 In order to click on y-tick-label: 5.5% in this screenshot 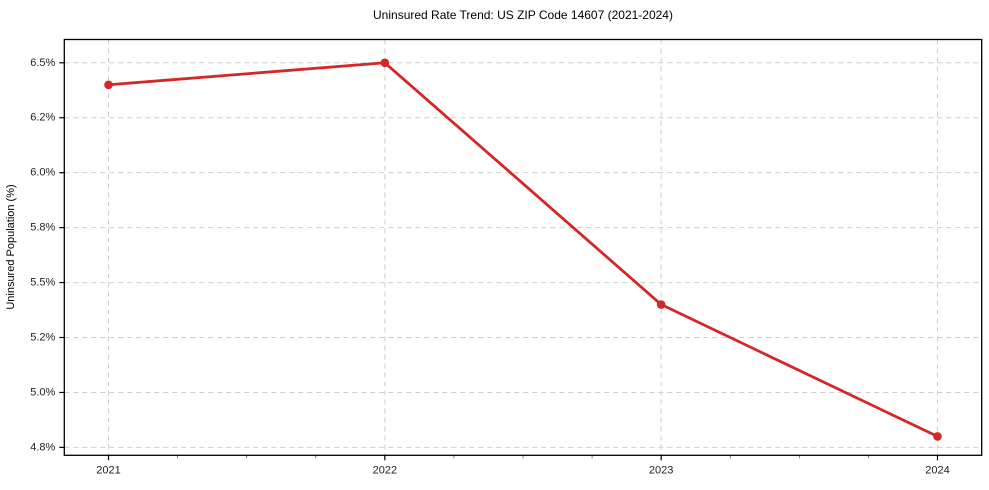, I will do `click(42, 283)`.